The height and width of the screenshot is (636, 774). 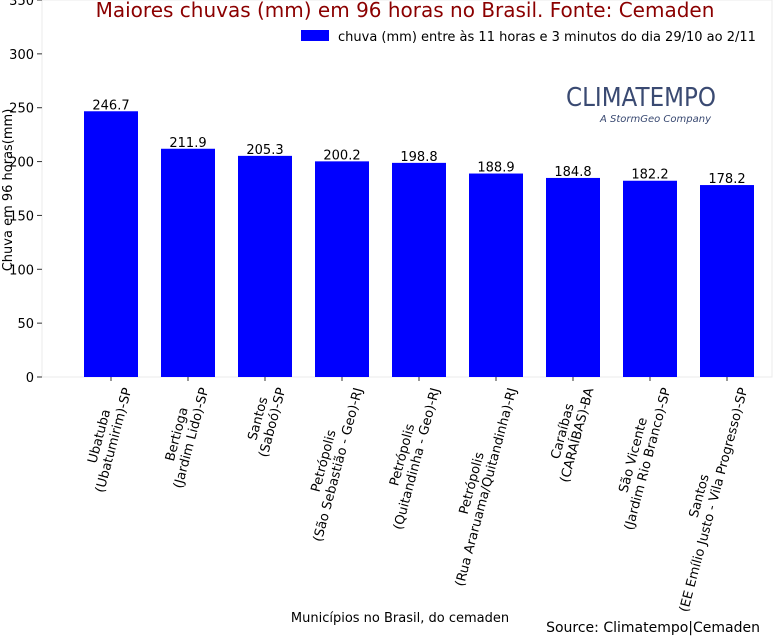 What do you see at coordinates (30, 378) in the screenshot?
I see `y-tick-label: 0` at bounding box center [30, 378].